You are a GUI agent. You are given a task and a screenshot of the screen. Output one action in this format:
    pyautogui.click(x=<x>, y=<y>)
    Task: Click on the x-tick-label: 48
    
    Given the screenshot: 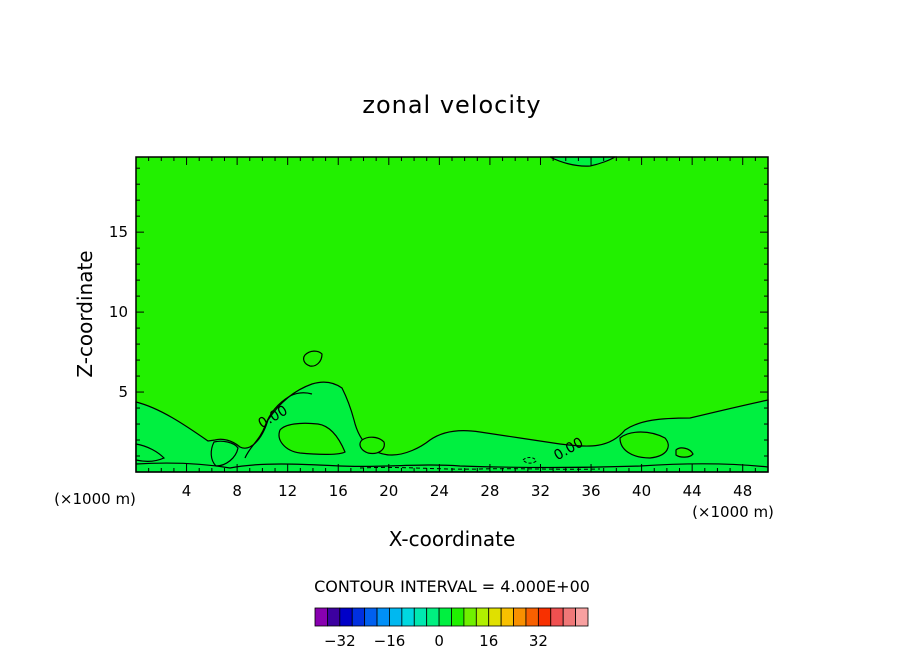 What is the action you would take?
    pyautogui.click(x=742, y=491)
    